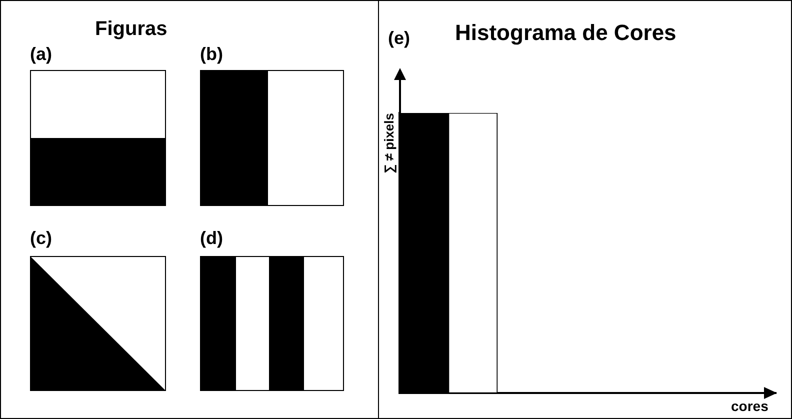  I want to click on text: (a), so click(41, 54).